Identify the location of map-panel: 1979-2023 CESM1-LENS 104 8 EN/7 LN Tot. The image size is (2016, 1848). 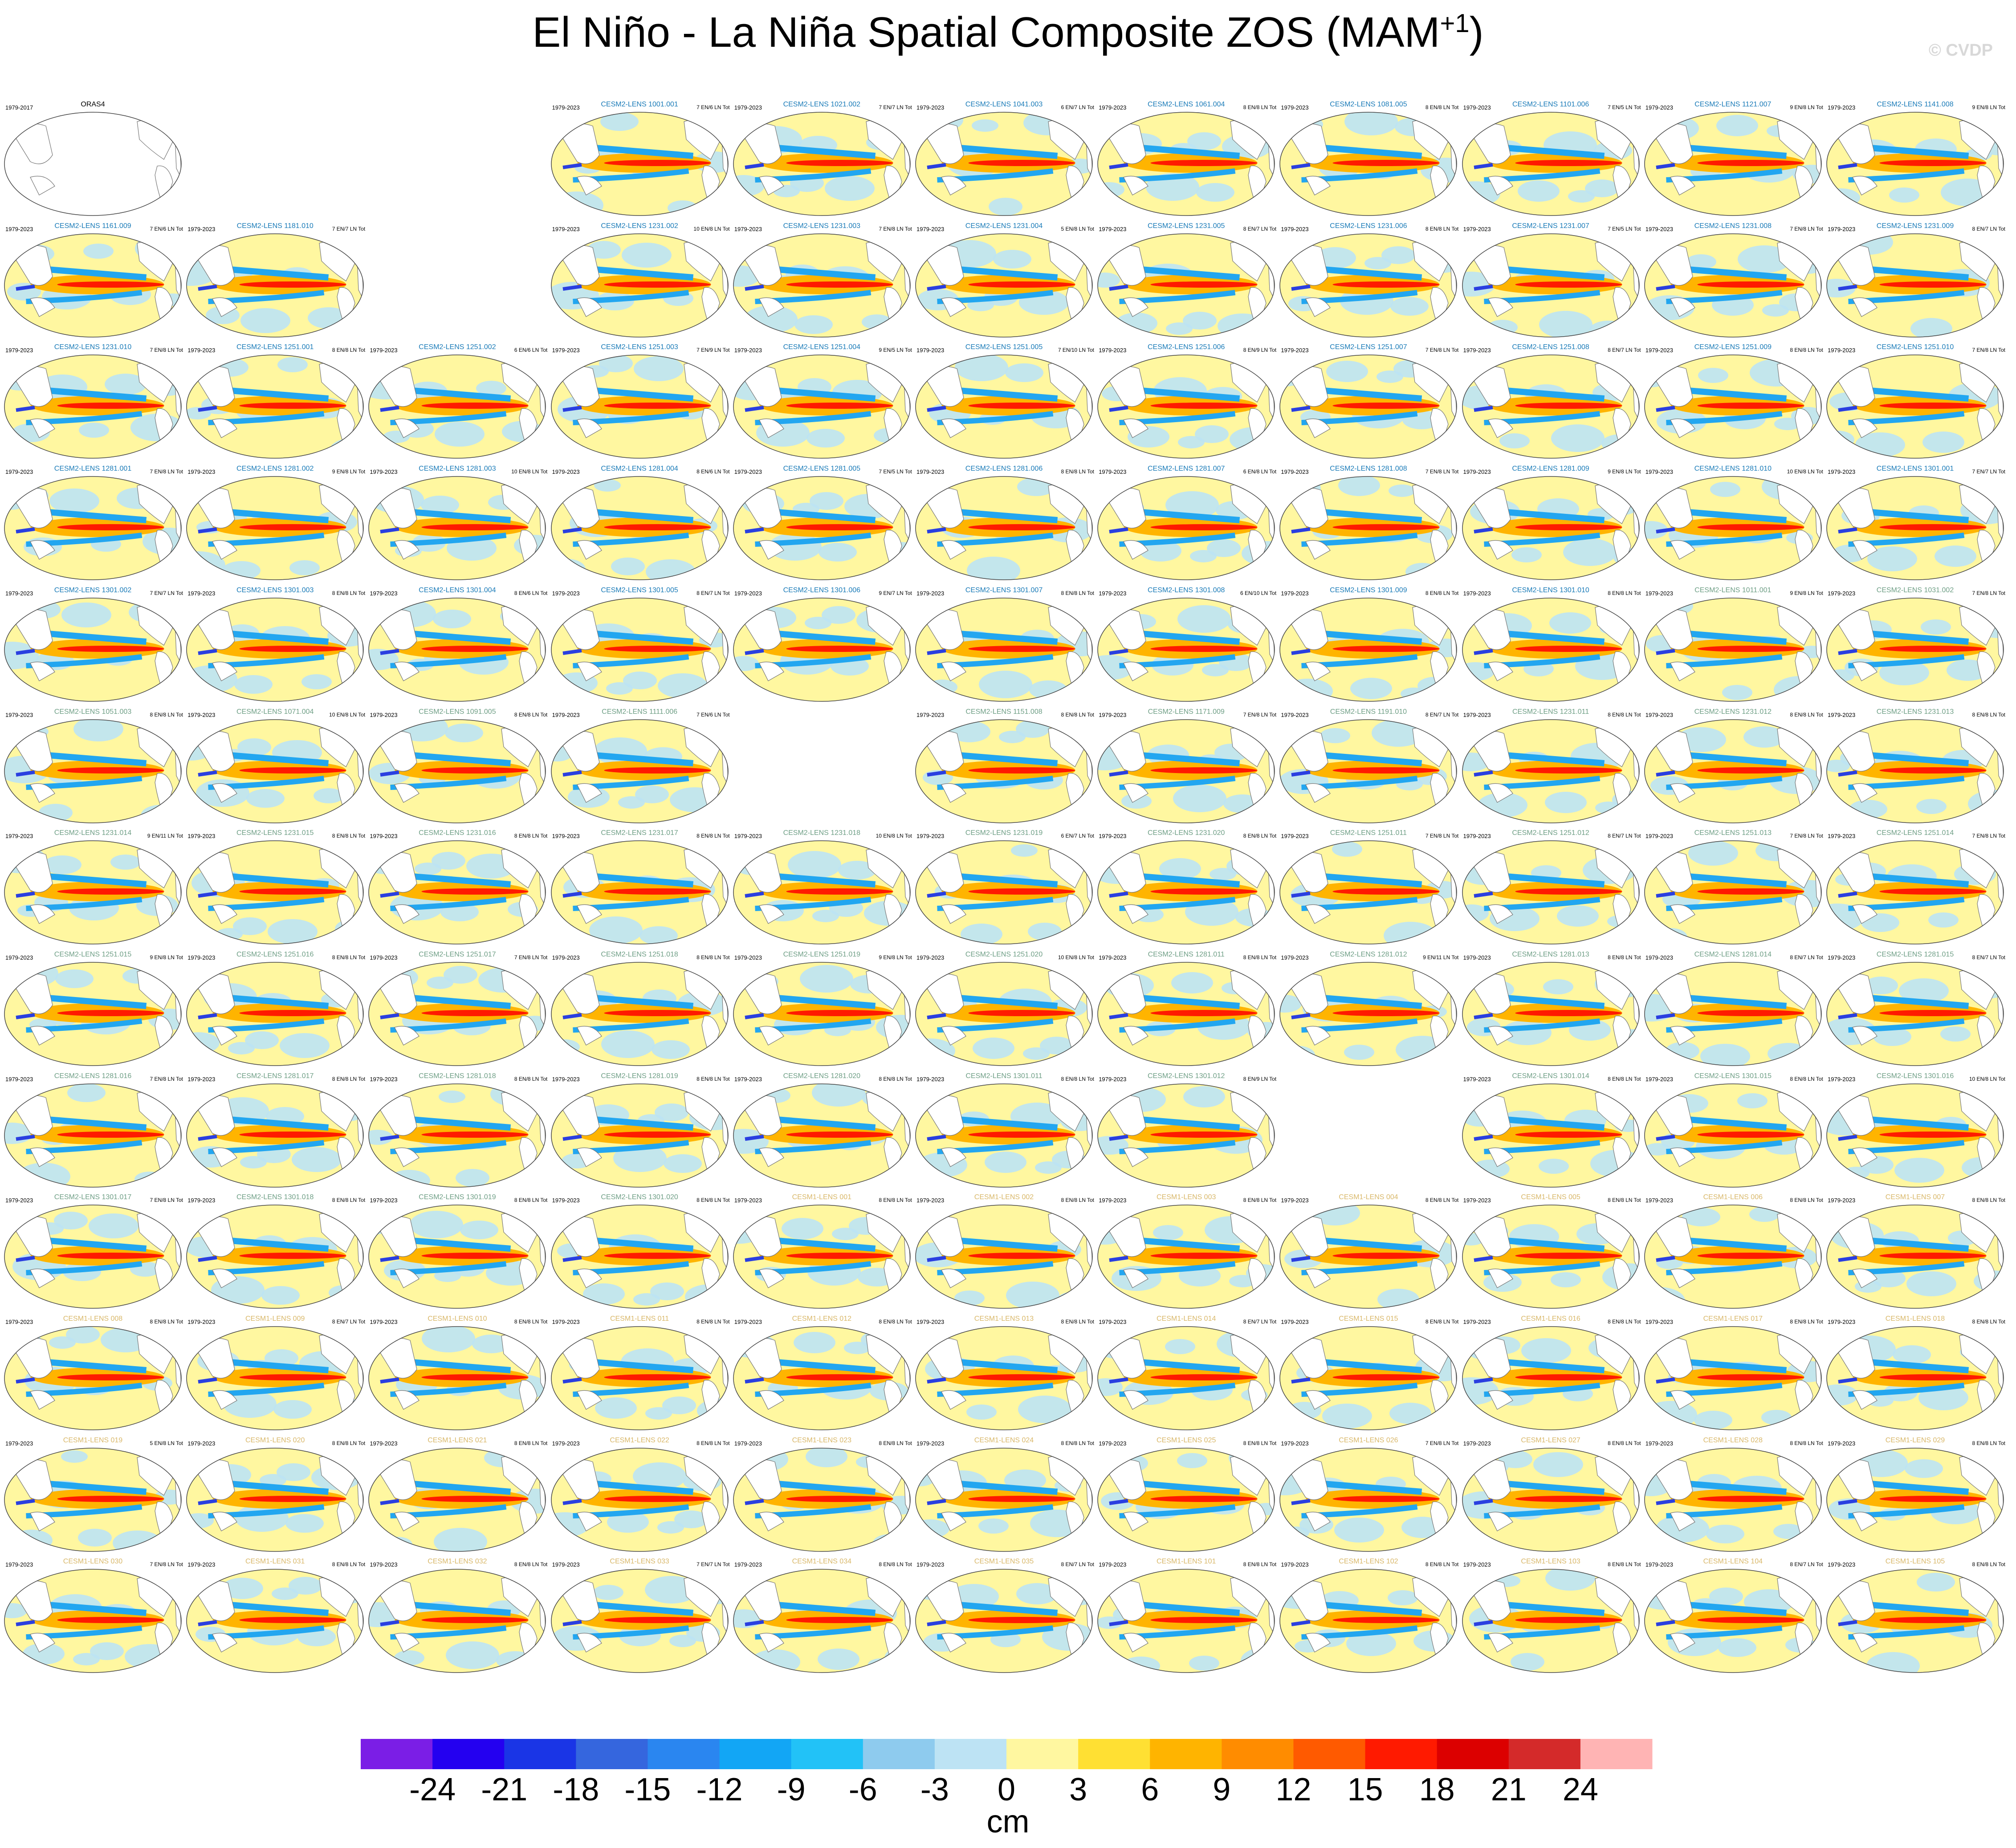
(1733, 1619).